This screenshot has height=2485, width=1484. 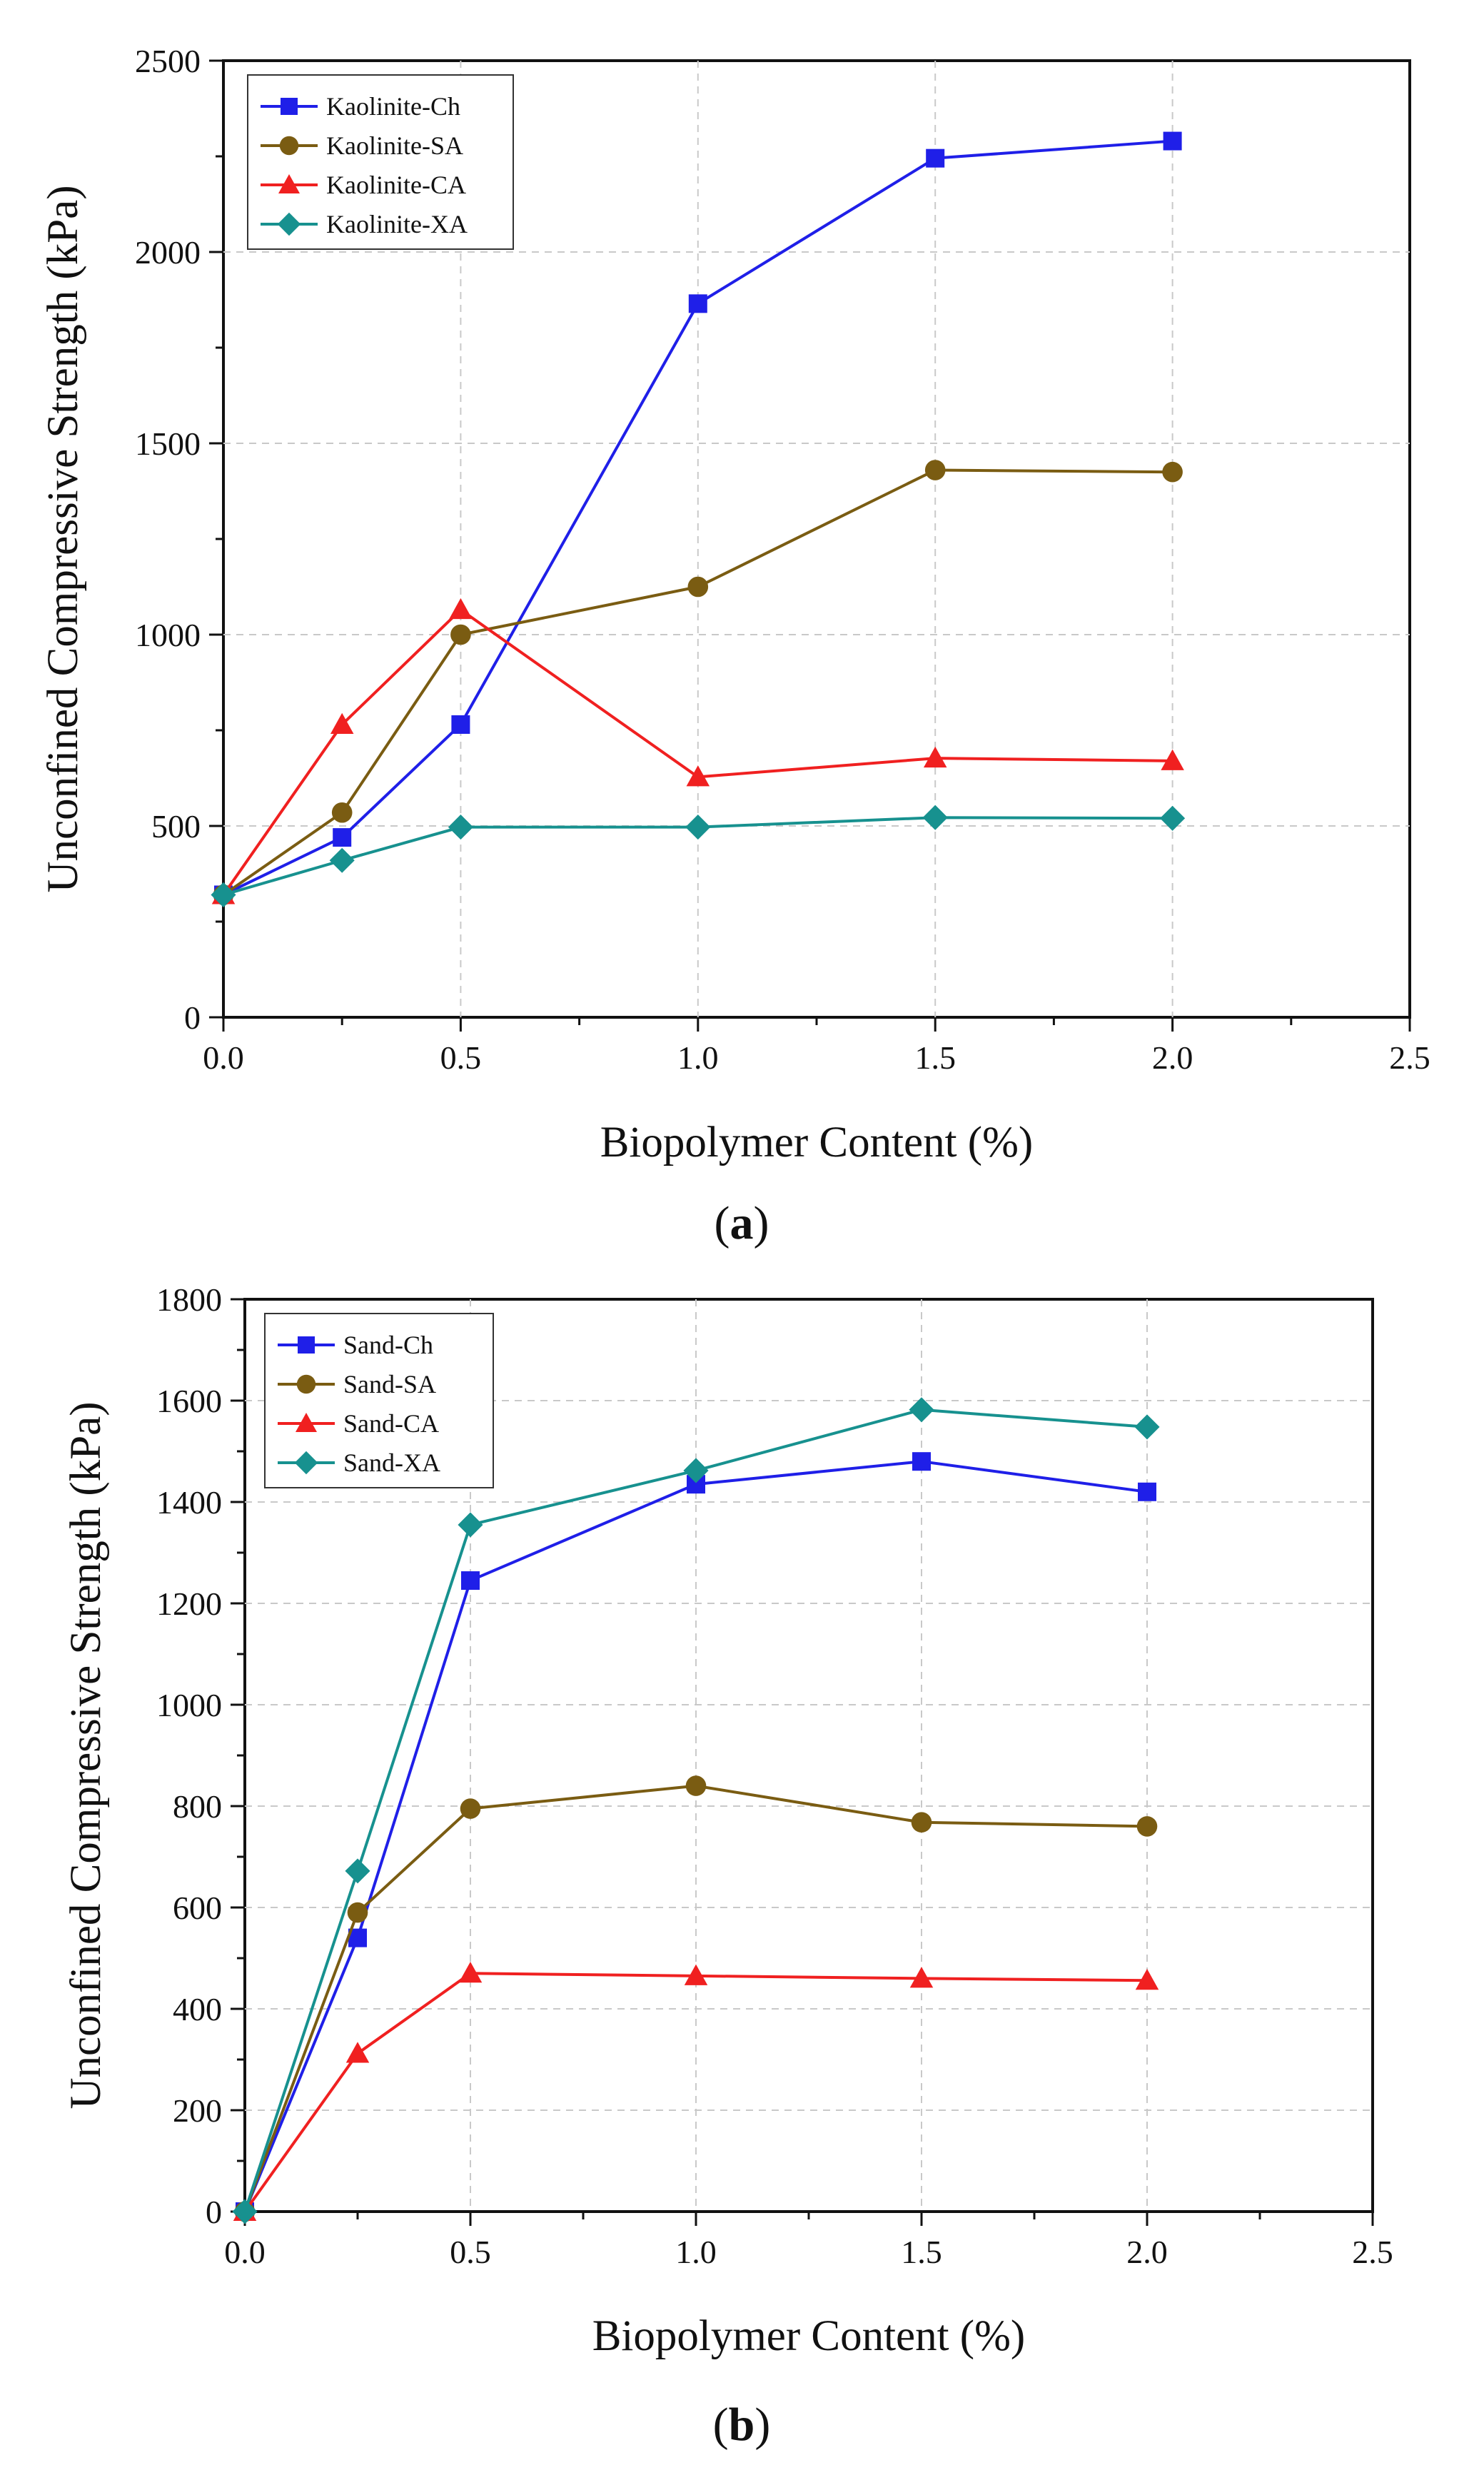 I want to click on y-tick-label: 1200, so click(x=189, y=1604).